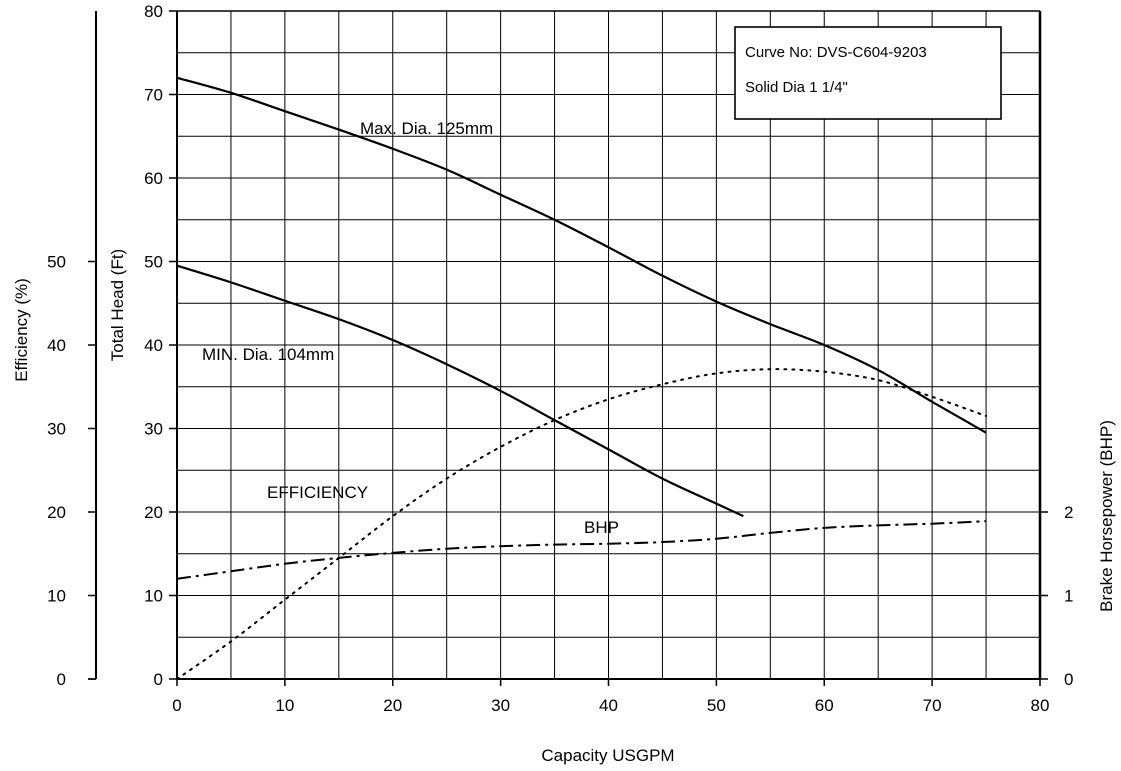  I want to click on bhp-tick-label: 1, so click(1068, 596).